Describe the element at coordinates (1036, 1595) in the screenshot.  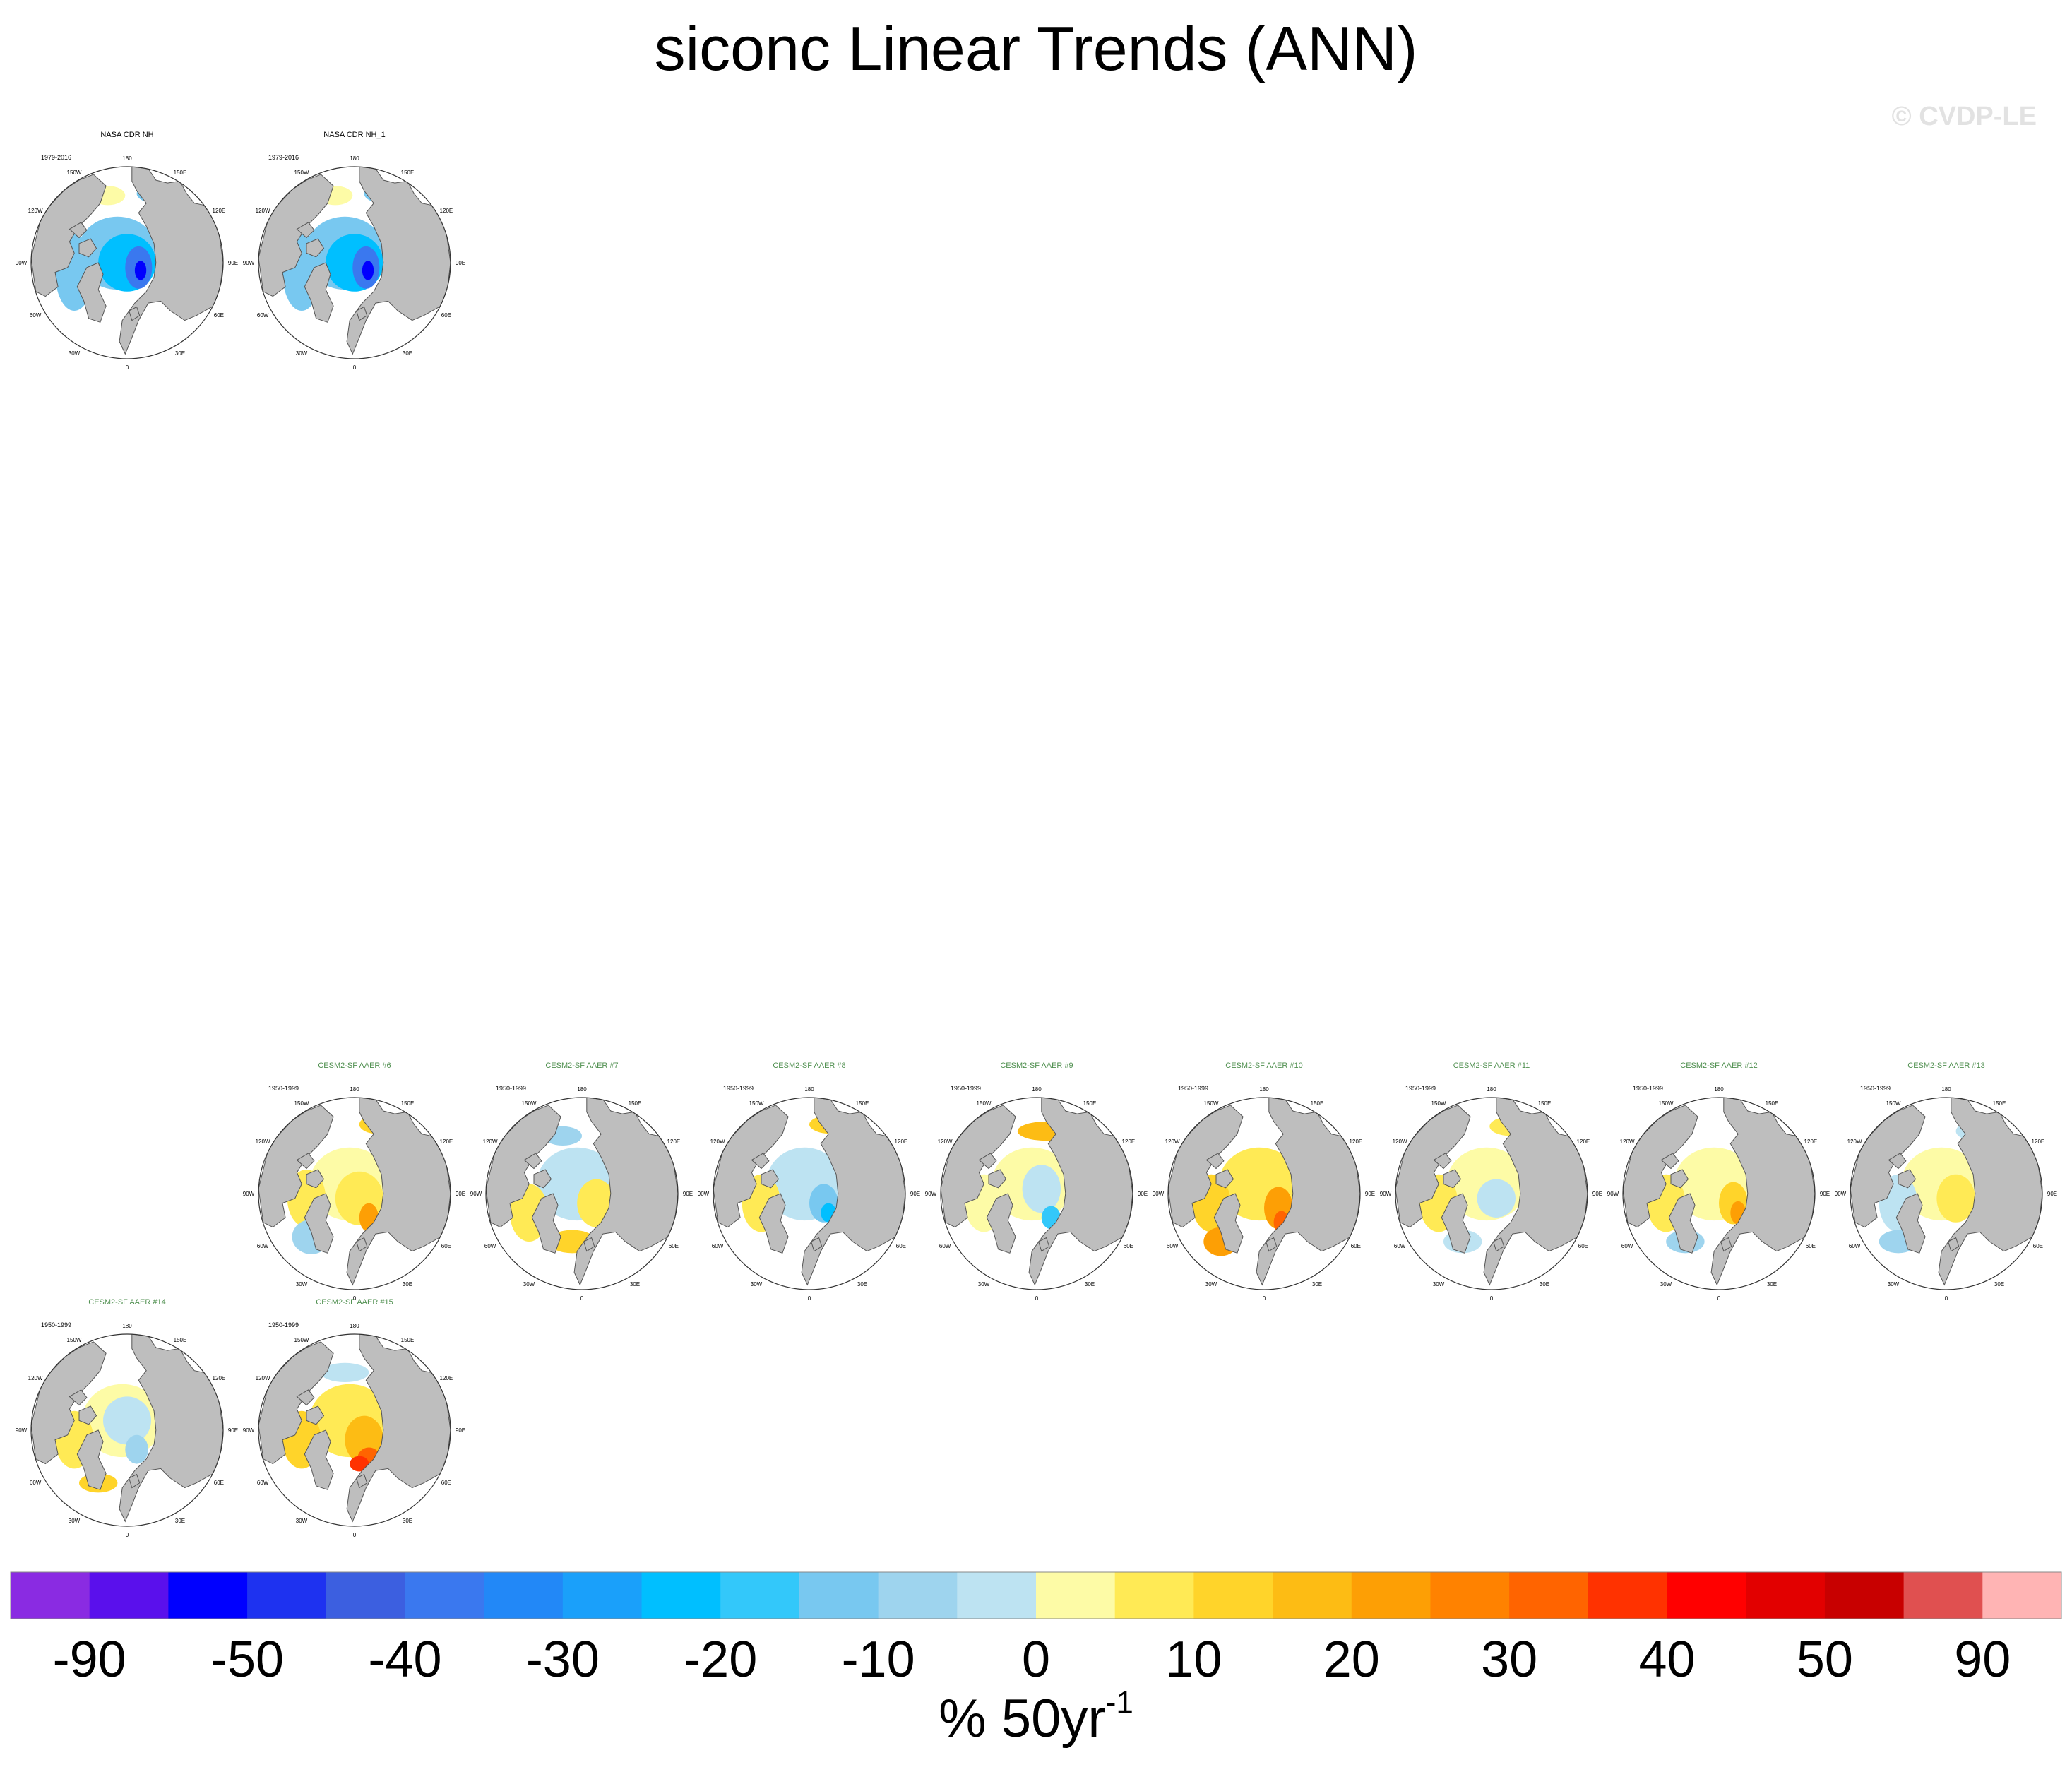
I see `colorbar-frame` at that location.